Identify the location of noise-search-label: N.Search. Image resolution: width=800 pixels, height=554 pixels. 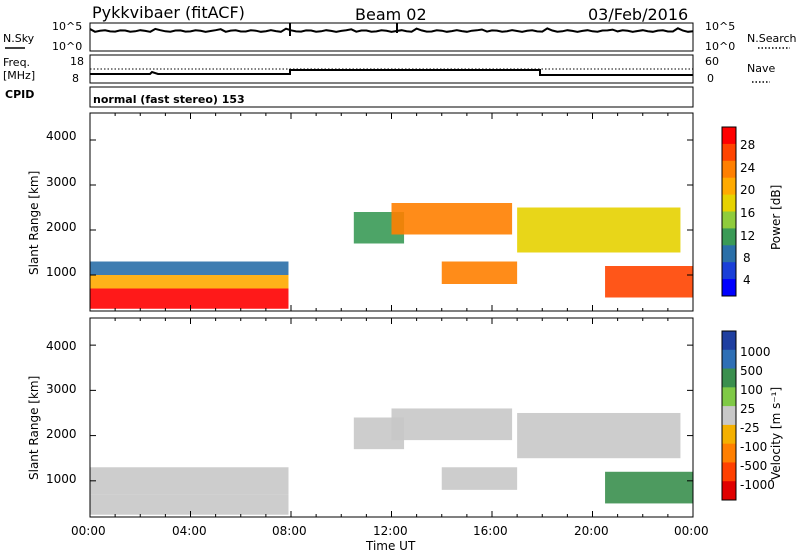
(772, 38).